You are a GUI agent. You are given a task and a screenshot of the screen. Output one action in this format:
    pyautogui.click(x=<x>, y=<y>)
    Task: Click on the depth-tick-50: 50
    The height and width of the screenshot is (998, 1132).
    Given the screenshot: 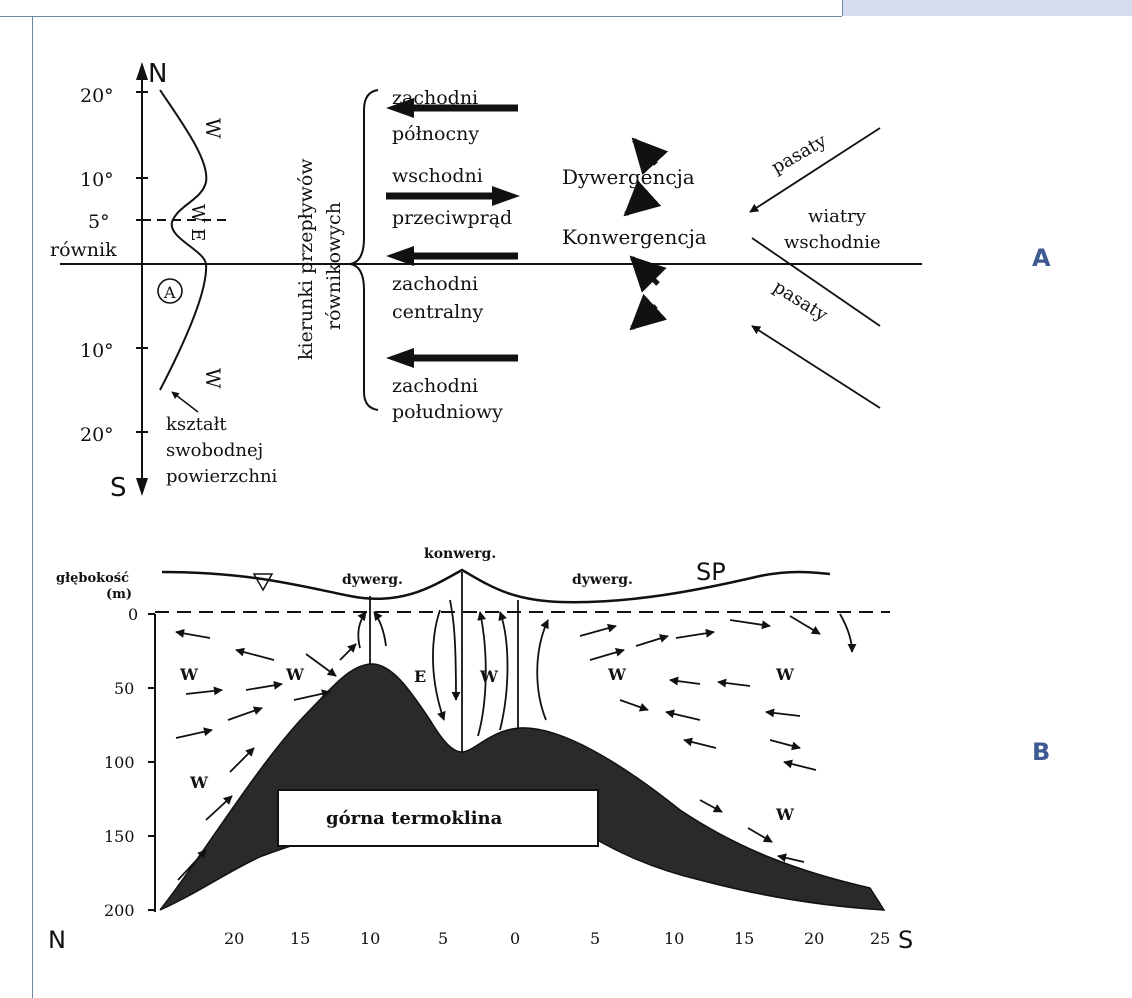 What is the action you would take?
    pyautogui.click(x=124, y=688)
    